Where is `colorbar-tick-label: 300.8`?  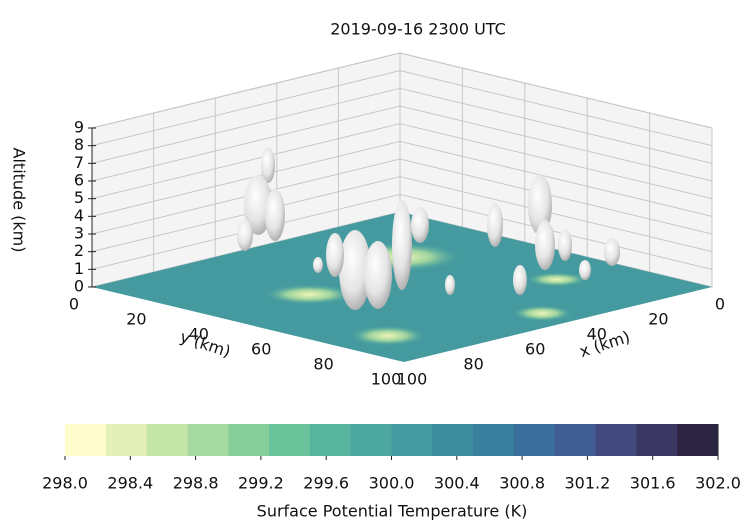
colorbar-tick-label: 300.8 is located at coordinates (522, 483).